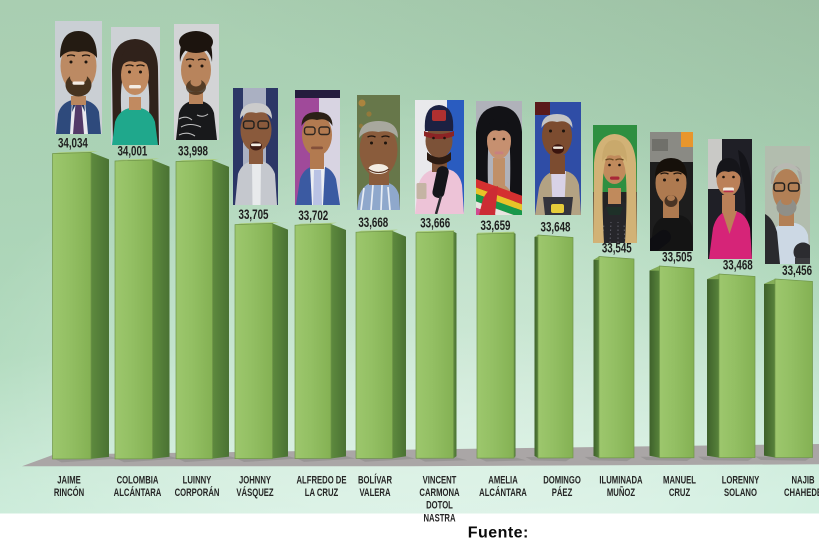 Image resolution: width=819 pixels, height=543 pixels. What do you see at coordinates (617, 248) in the screenshot?
I see `svg-text: 33,545` at bounding box center [617, 248].